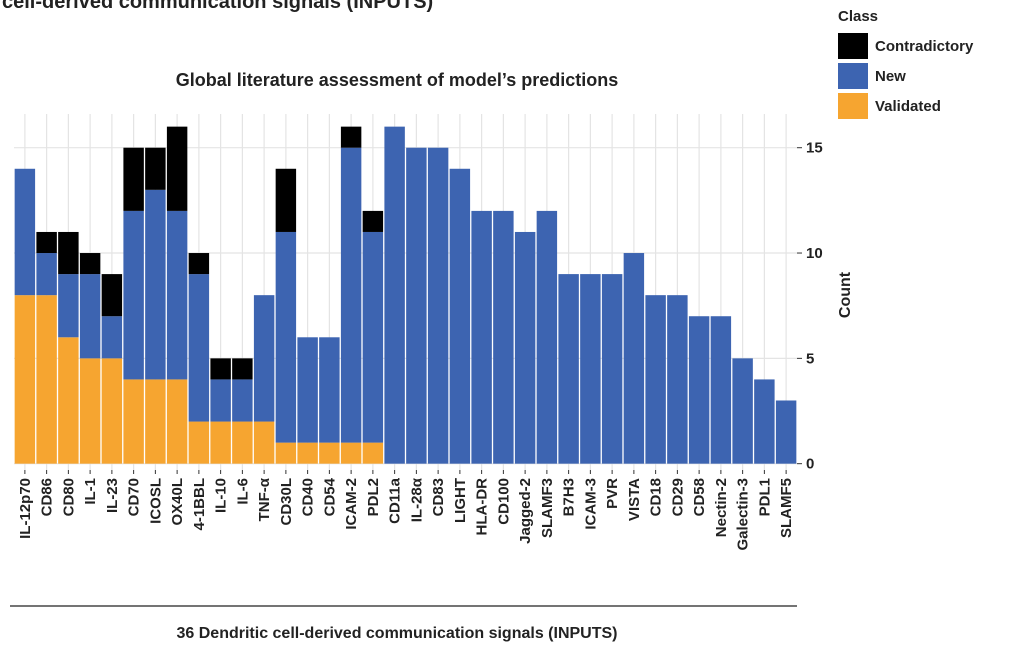  Describe the element at coordinates (814, 253) in the screenshot. I see `y-tick-label: 10` at that location.